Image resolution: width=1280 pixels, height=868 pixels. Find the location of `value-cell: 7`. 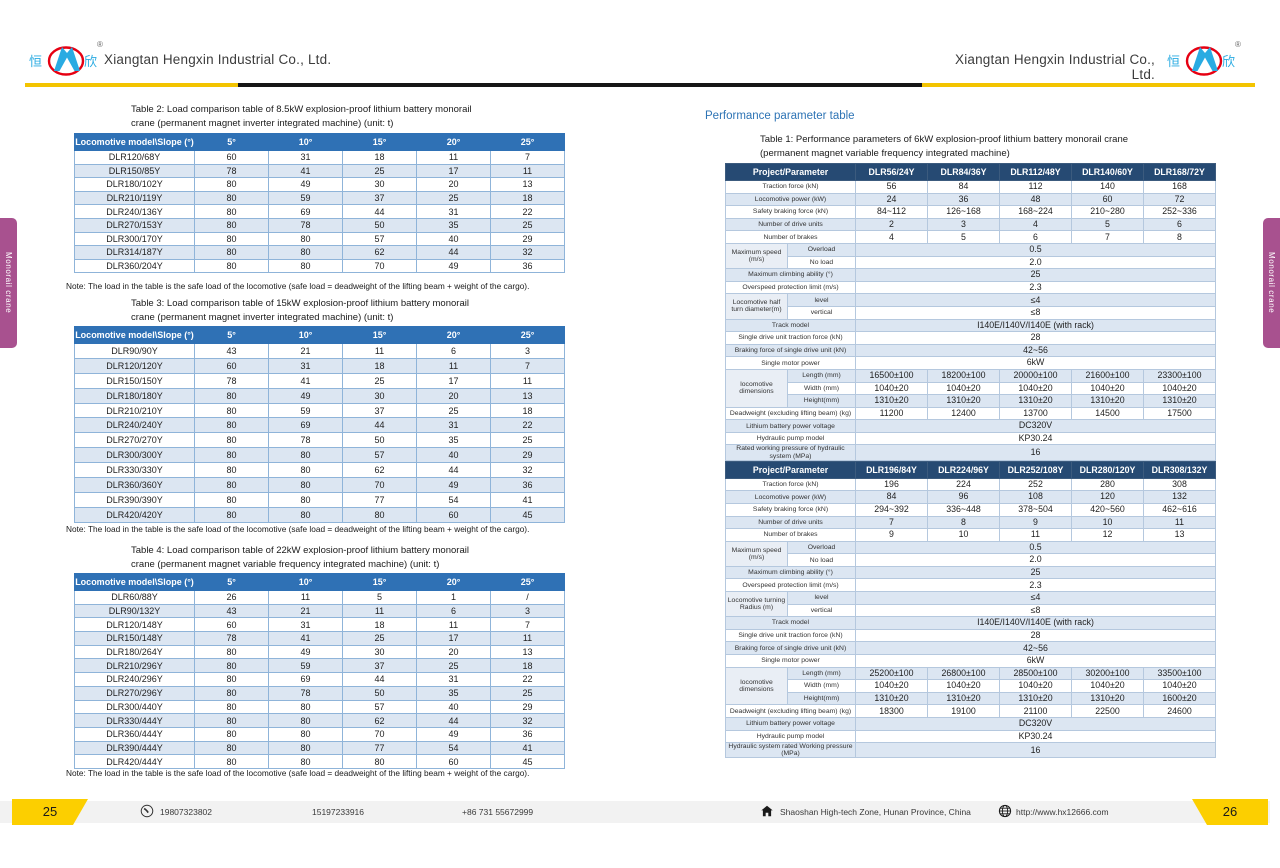

value-cell: 7 is located at coordinates (1107, 237).